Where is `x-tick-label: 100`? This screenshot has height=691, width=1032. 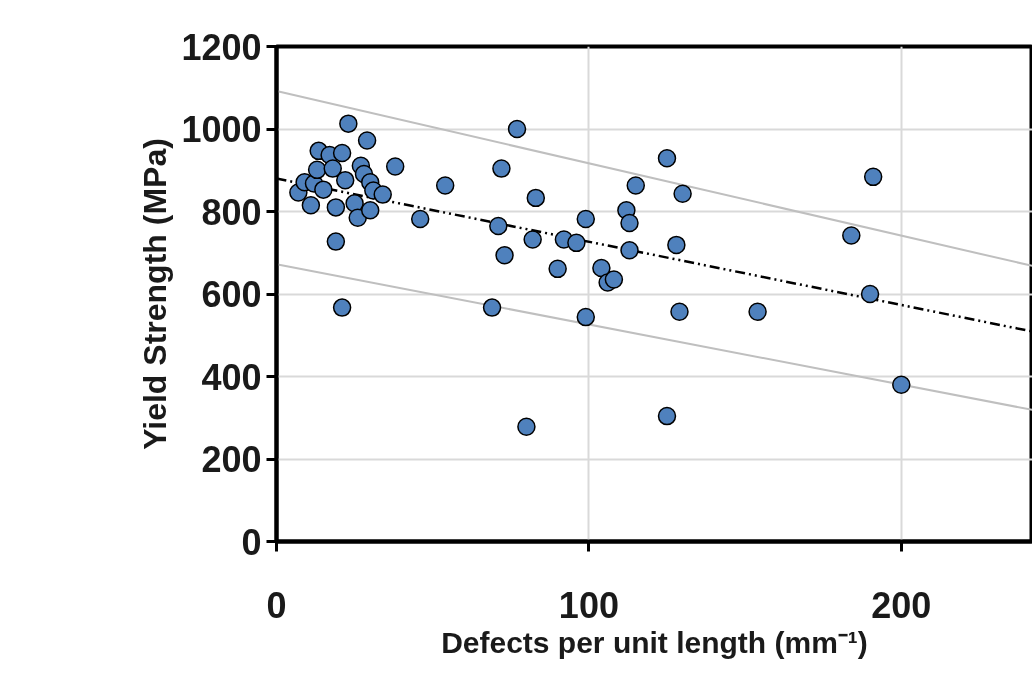
x-tick-label: 100 is located at coordinates (588, 605).